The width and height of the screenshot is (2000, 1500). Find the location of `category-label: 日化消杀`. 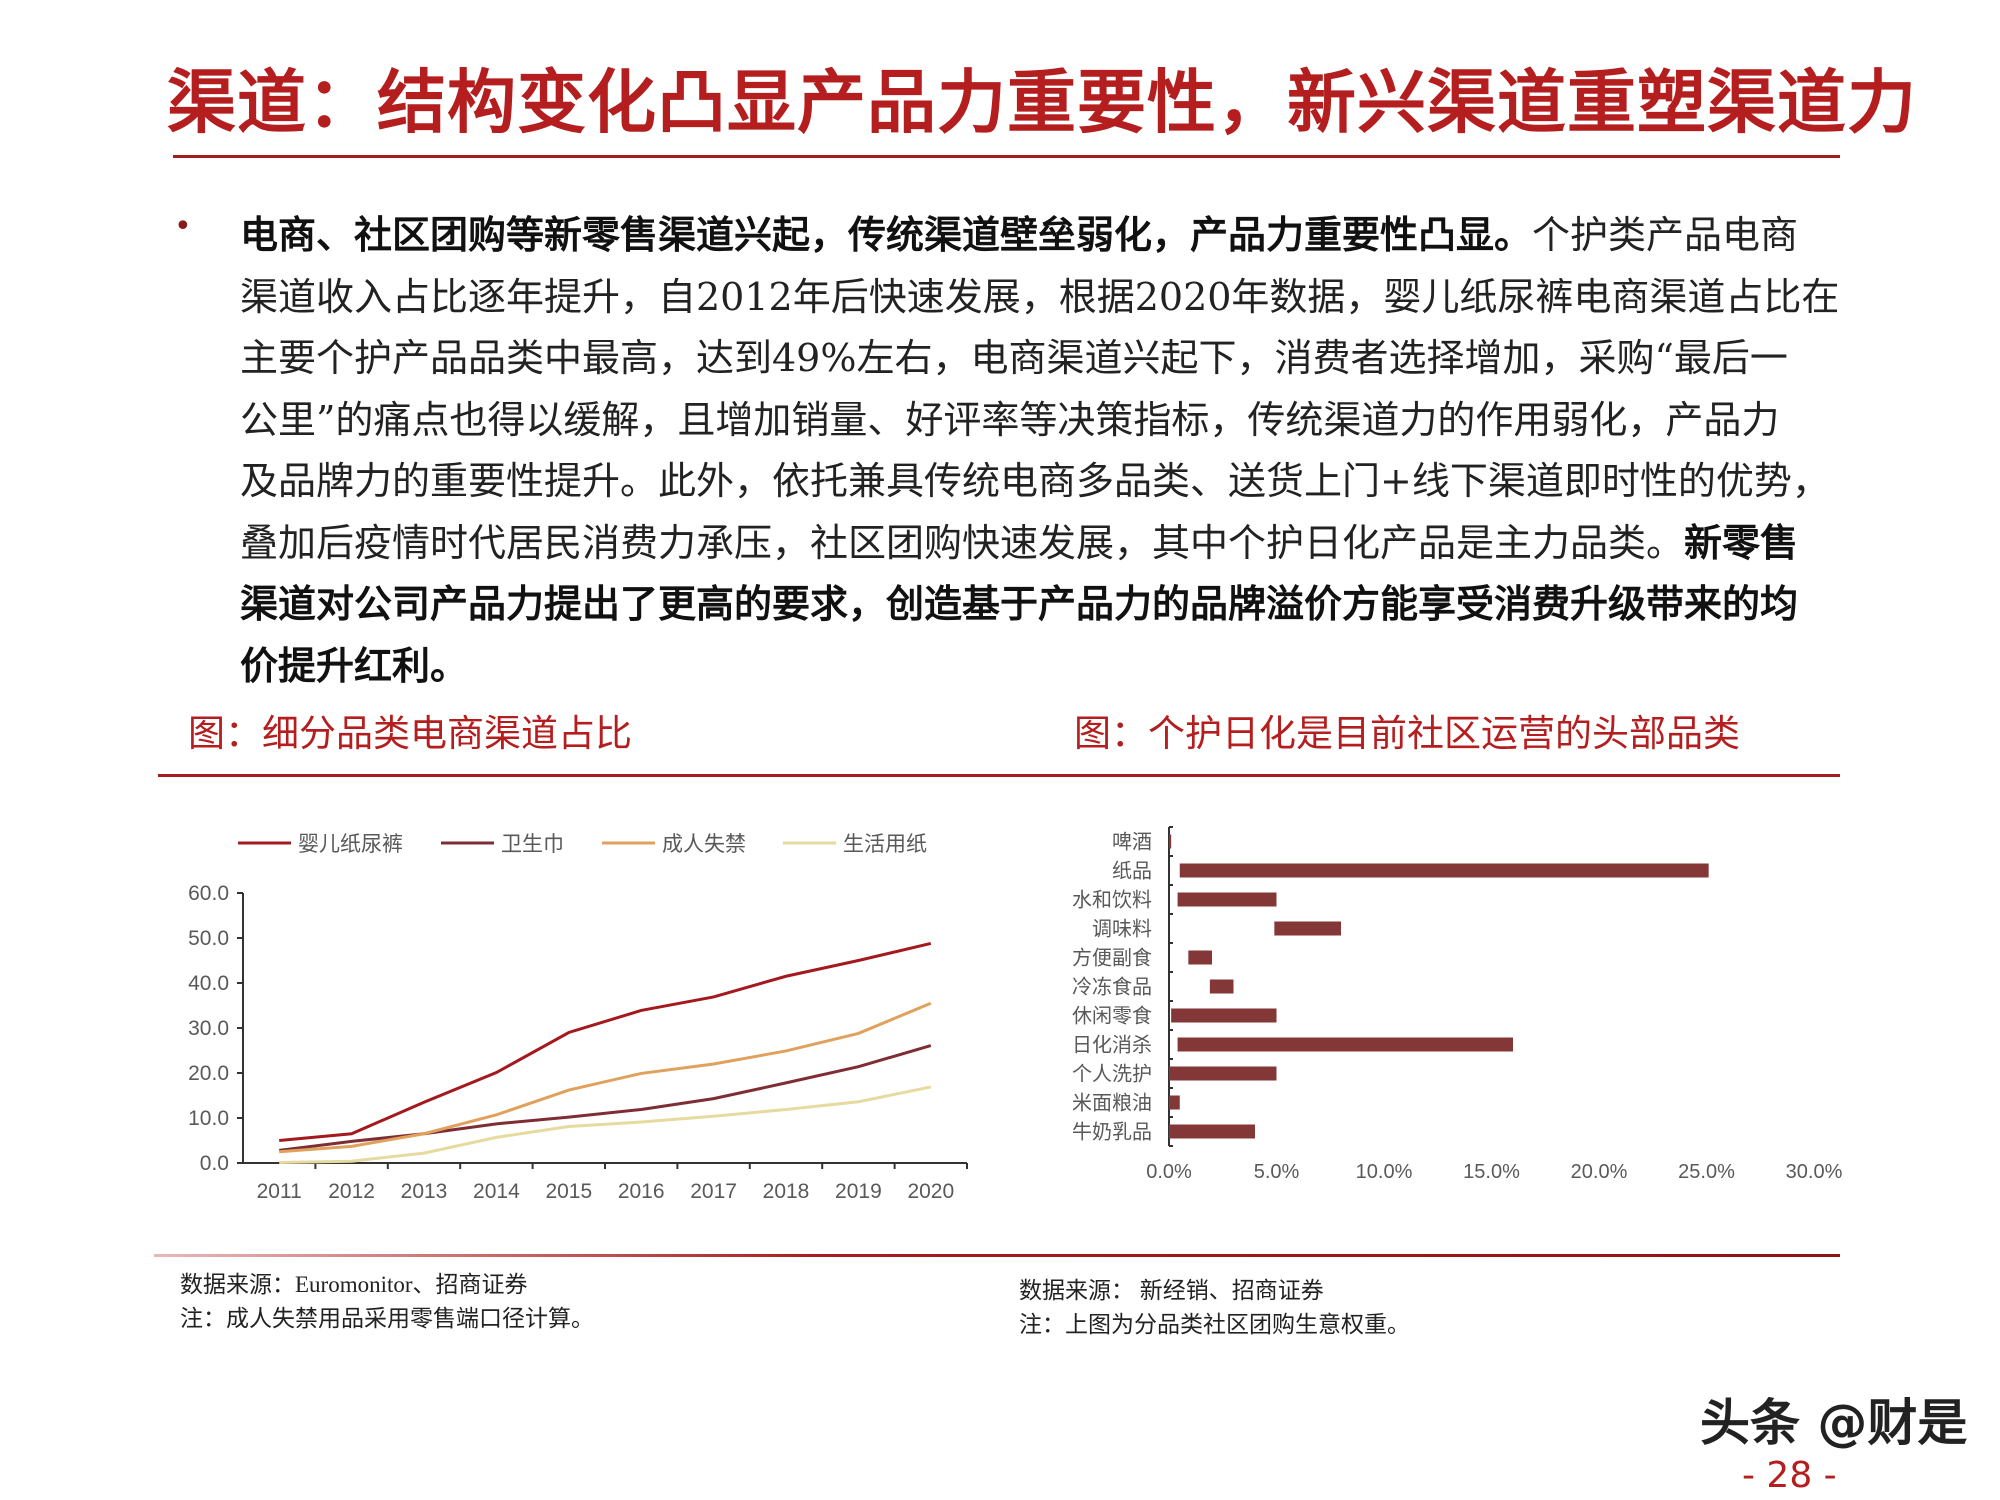

category-label: 日化消杀 is located at coordinates (1112, 1045).